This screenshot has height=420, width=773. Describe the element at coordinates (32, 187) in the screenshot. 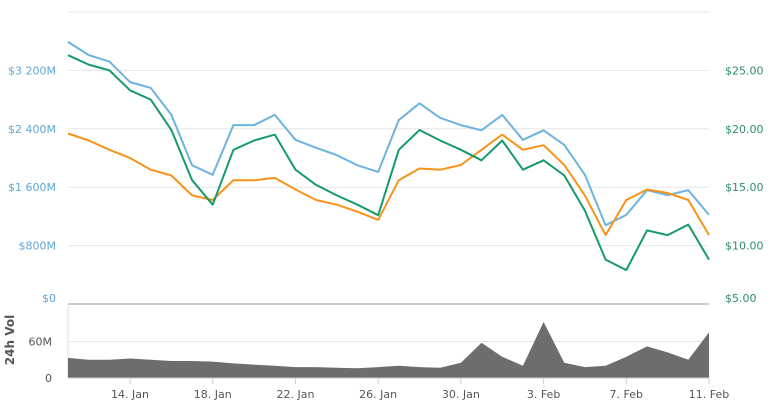

I see `left-axis-tick: $1 600M` at that location.